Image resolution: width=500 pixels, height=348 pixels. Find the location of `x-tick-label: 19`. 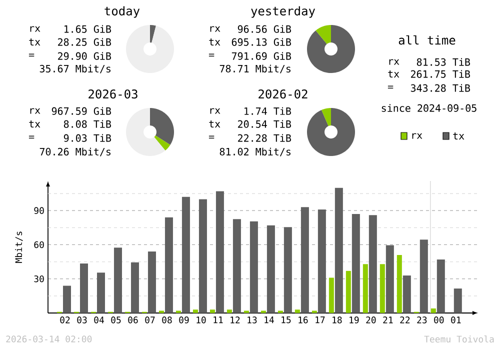

x-tick-label: 19 is located at coordinates (354, 320).